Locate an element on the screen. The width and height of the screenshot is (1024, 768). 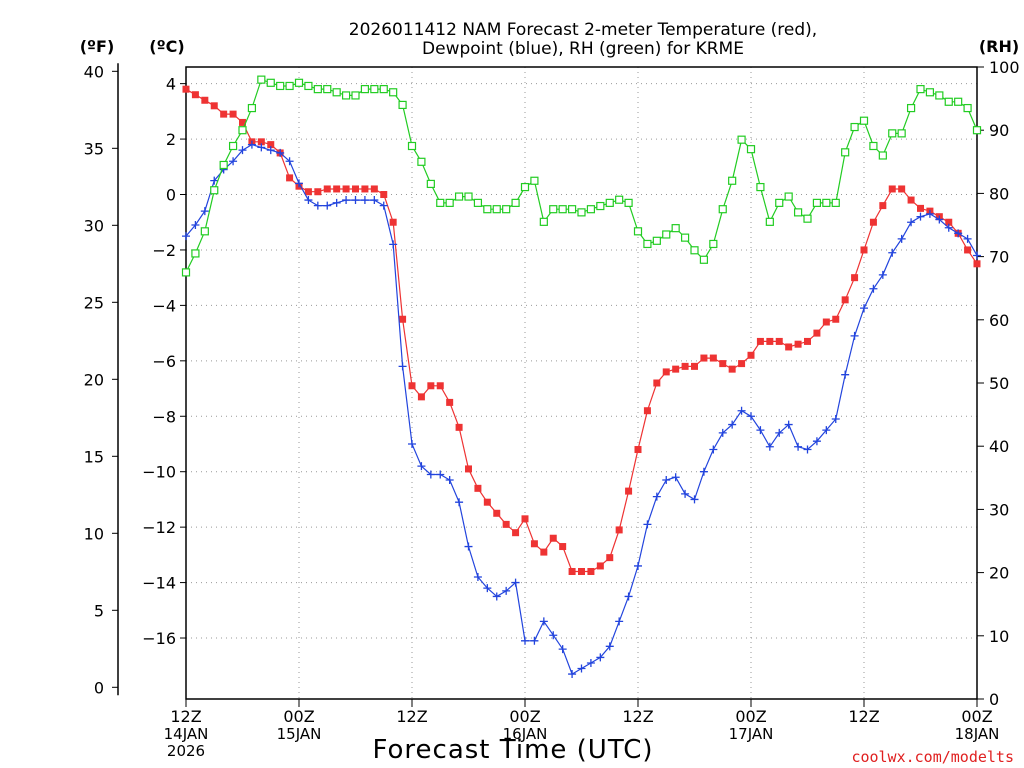
celsius-tick-label: 0 is located at coordinates (171, 195).